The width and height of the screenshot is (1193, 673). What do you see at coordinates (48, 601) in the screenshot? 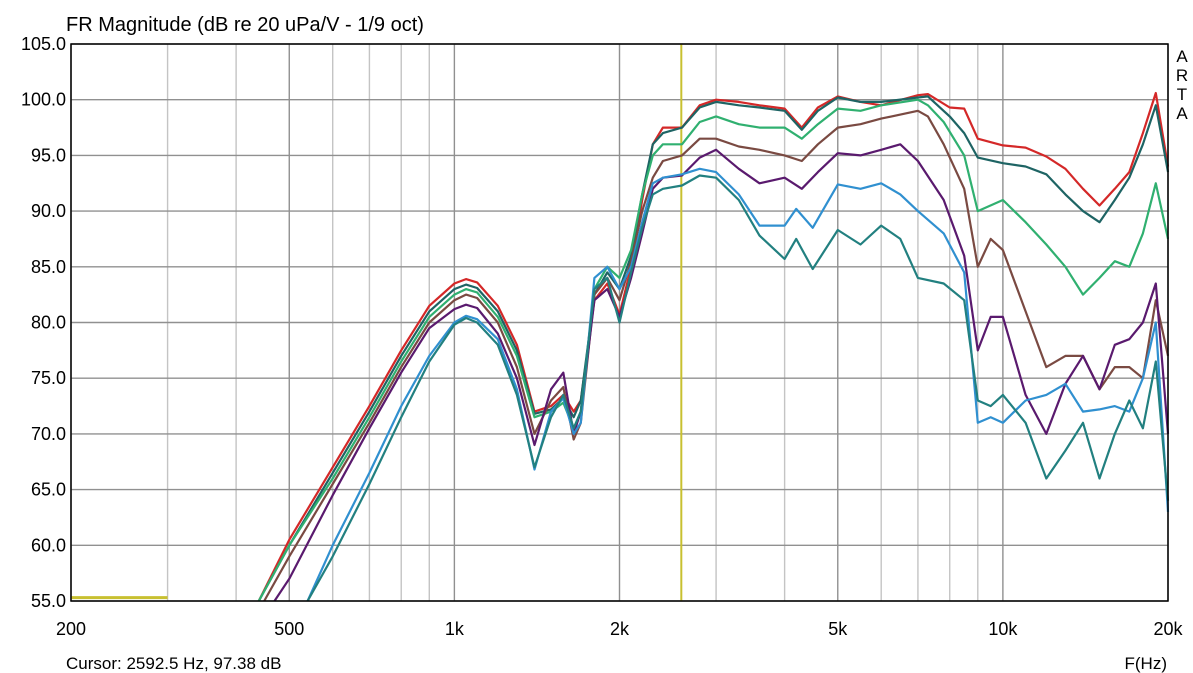
I see `y-tick-label: 55.0` at bounding box center [48, 601].